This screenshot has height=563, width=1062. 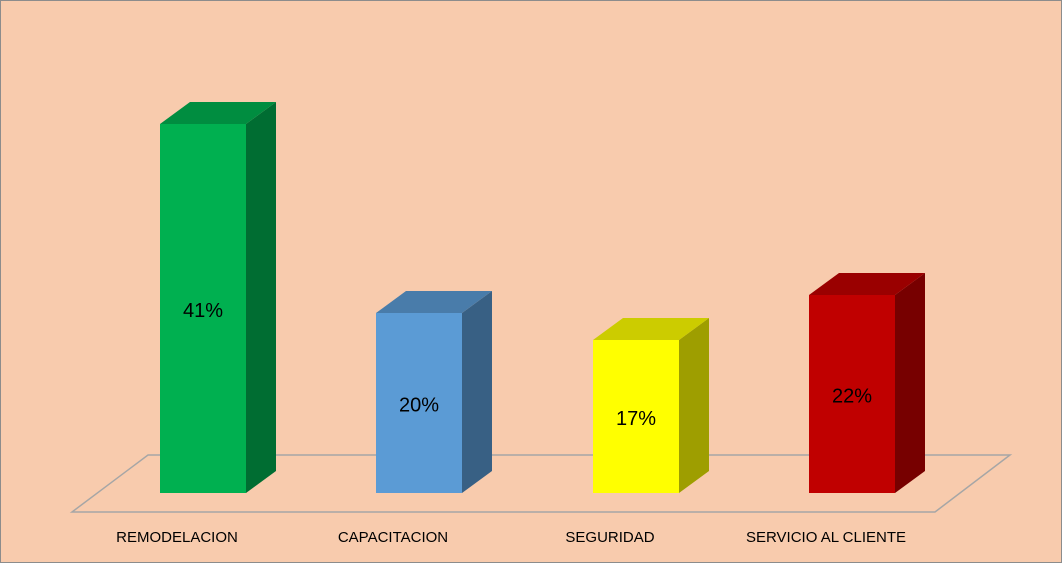 What do you see at coordinates (393, 537) in the screenshot?
I see `x-tick-label: CAPACITACION` at bounding box center [393, 537].